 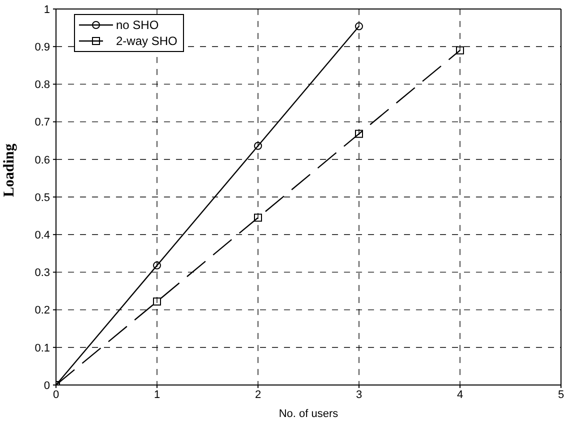 What do you see at coordinates (42, 236) in the screenshot?
I see `y-tick-label: 0.4` at bounding box center [42, 236].